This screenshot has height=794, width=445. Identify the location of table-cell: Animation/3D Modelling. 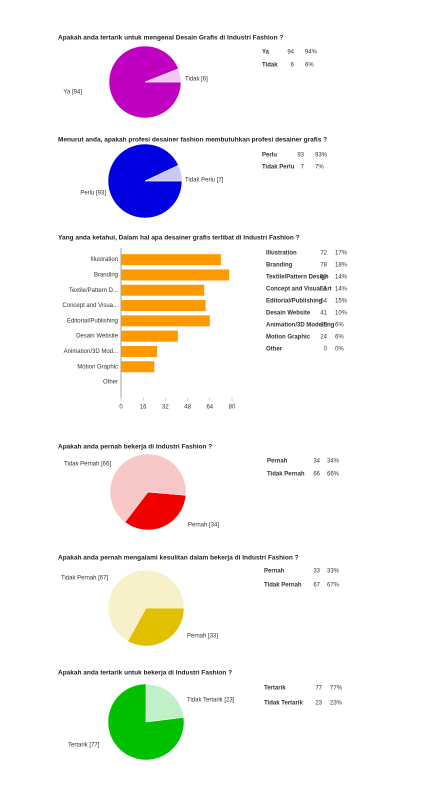
(300, 326).